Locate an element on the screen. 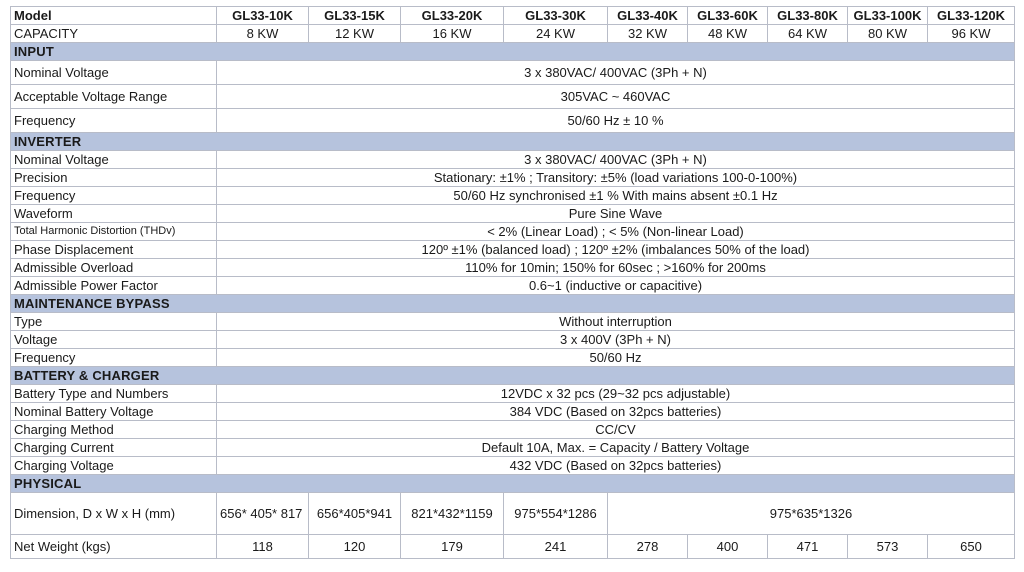 The image size is (1024, 572). row-label: Battery Type and Numbers is located at coordinates (113, 393).